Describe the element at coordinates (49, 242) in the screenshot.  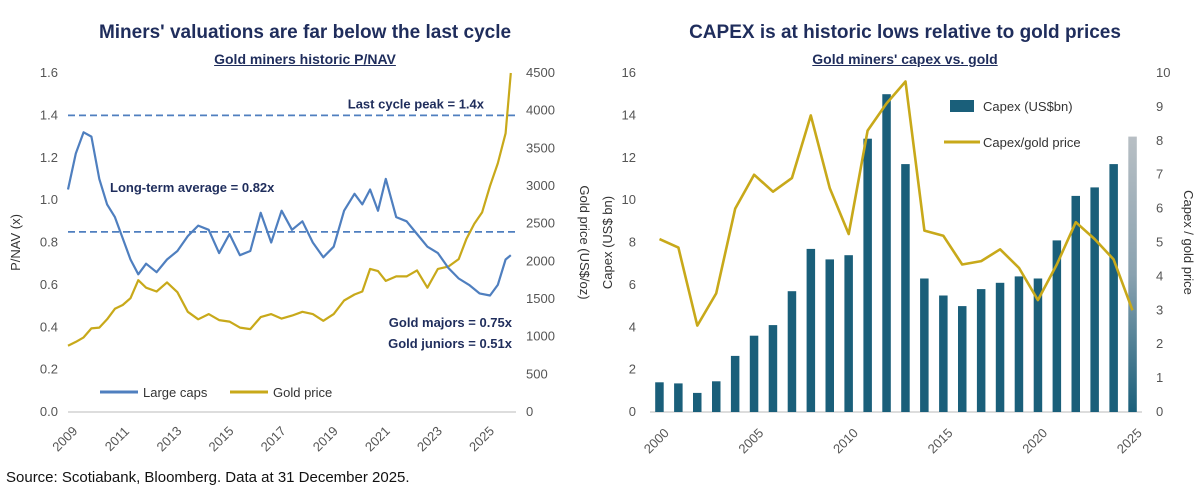
I see `left-y-tick-label: 0.8` at that location.